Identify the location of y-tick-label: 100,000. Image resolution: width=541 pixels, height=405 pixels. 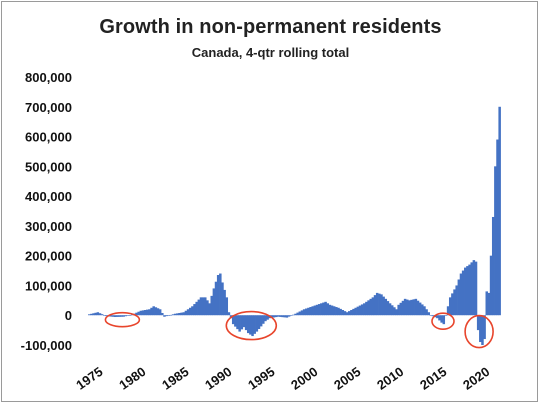
(48, 285).